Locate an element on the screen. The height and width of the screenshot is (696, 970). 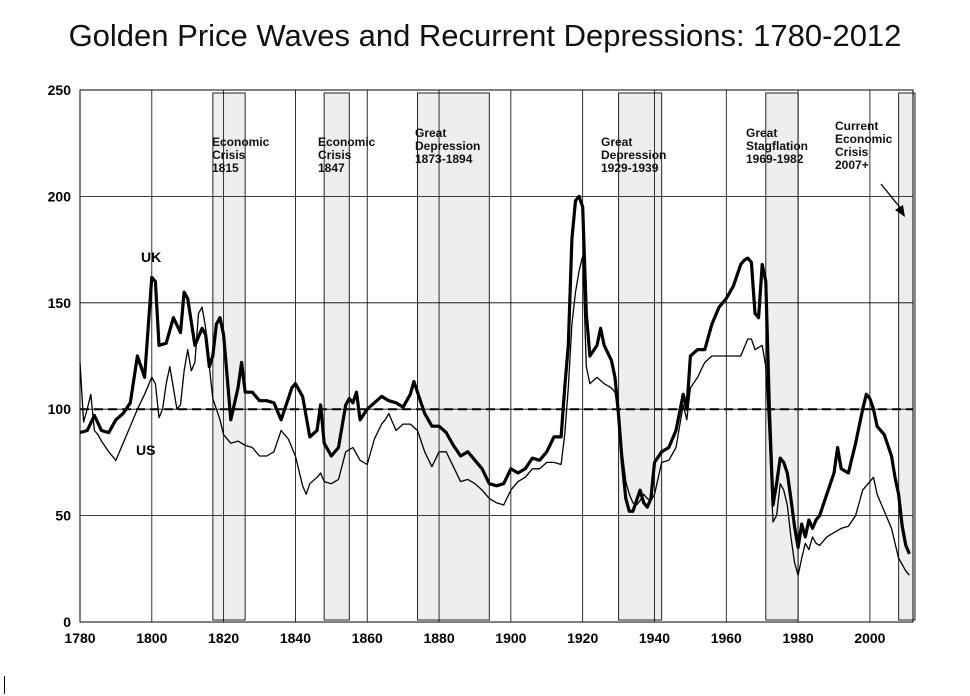
x-tick-label-9: 1960 is located at coordinates (726, 638).